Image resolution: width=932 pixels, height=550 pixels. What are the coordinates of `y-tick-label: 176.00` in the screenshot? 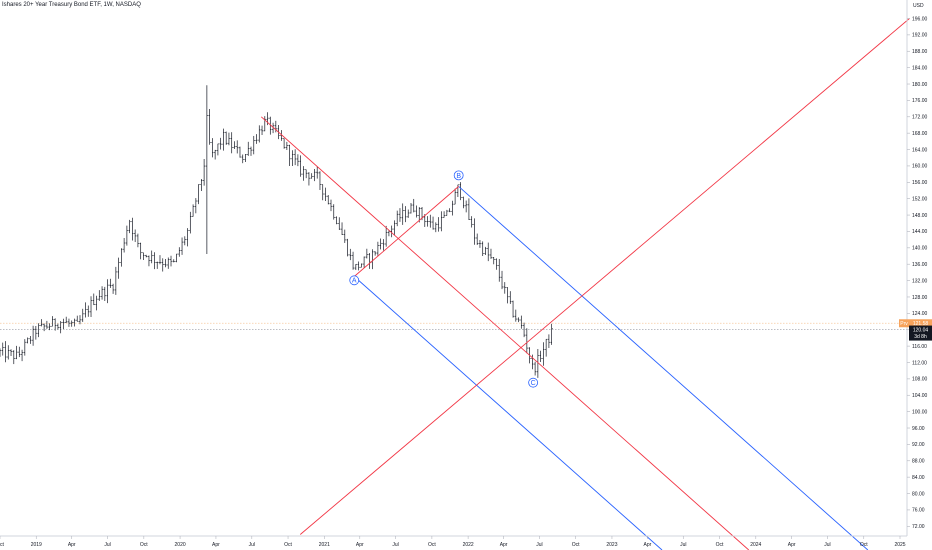 It's located at (920, 101).